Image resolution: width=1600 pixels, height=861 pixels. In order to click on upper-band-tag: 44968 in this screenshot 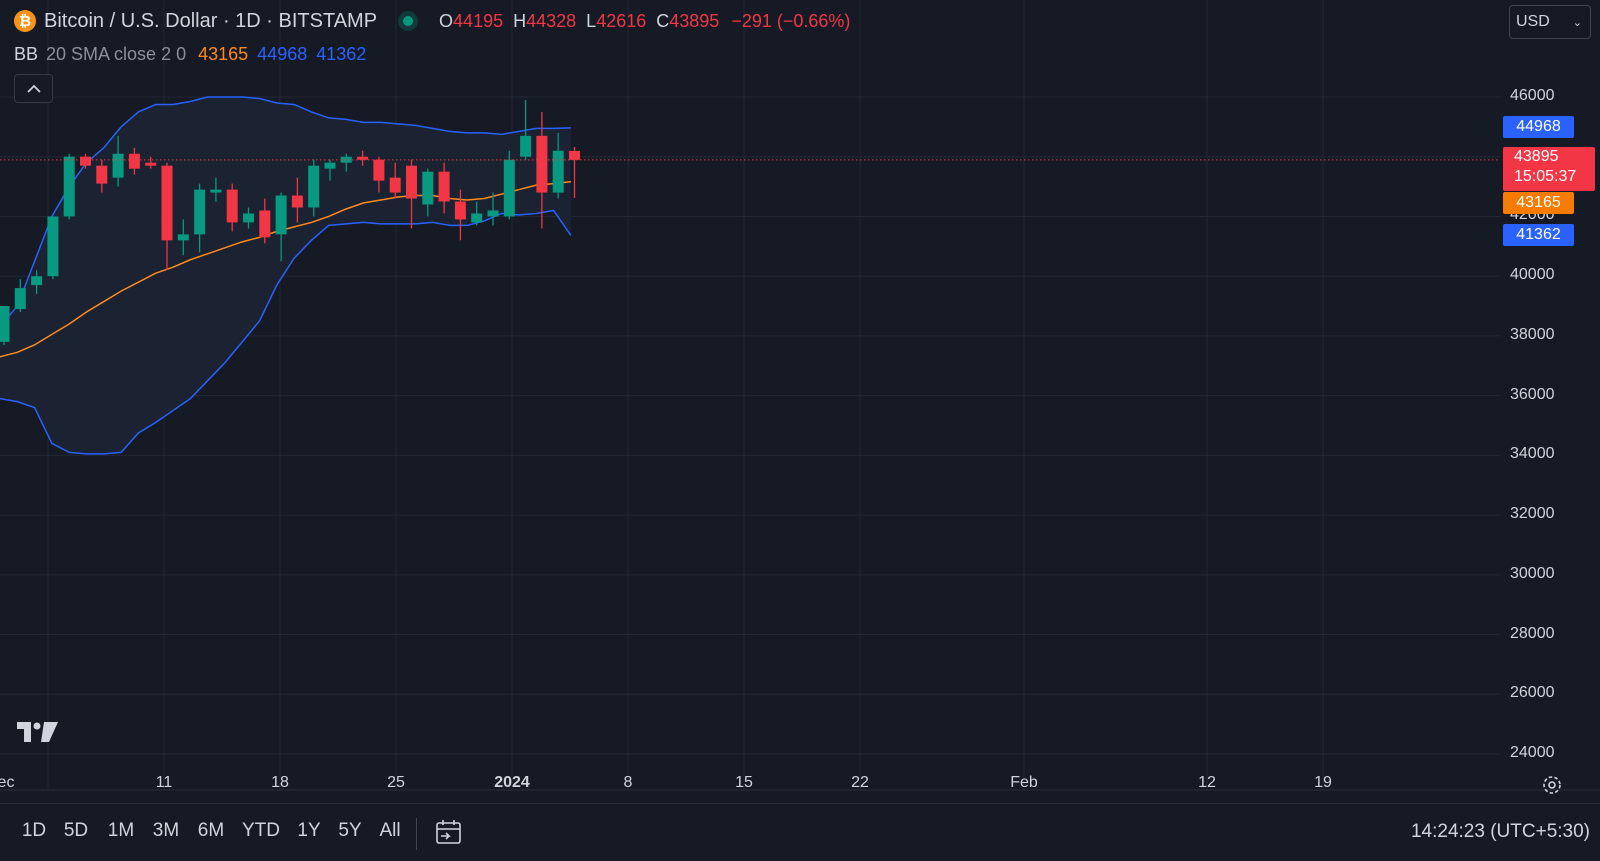, I will do `click(1538, 127)`.